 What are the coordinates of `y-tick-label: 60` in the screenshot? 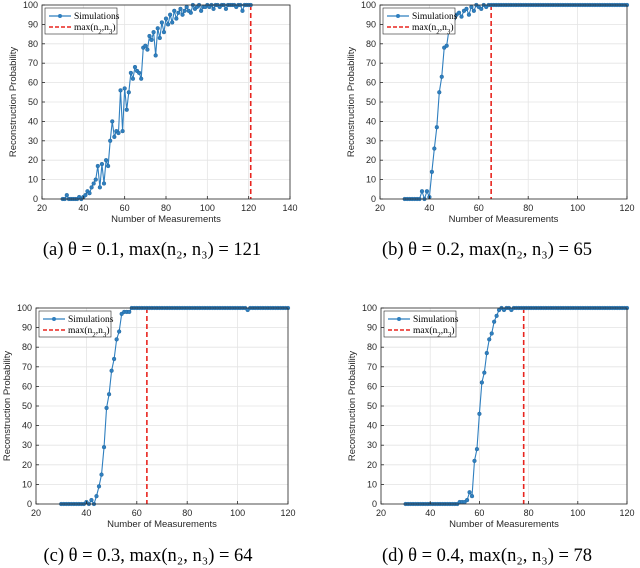 It's located at (27, 386).